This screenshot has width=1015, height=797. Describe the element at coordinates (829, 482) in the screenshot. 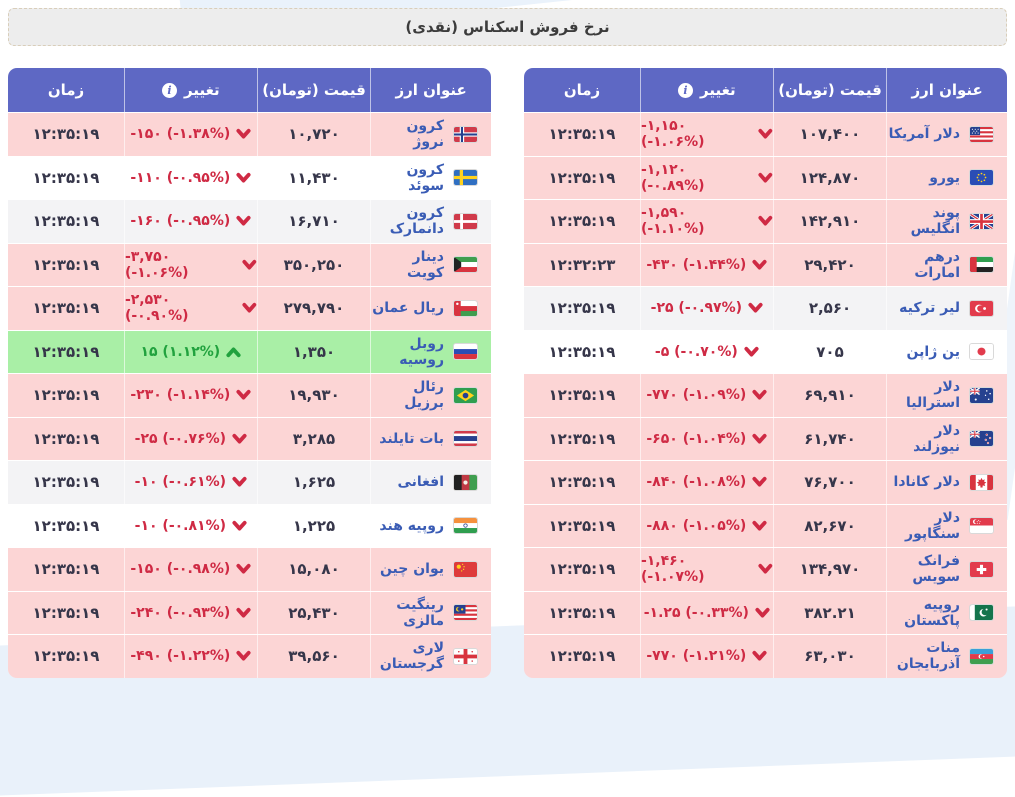

I see `currency-price: ۷۶,۷۰۰` at that location.